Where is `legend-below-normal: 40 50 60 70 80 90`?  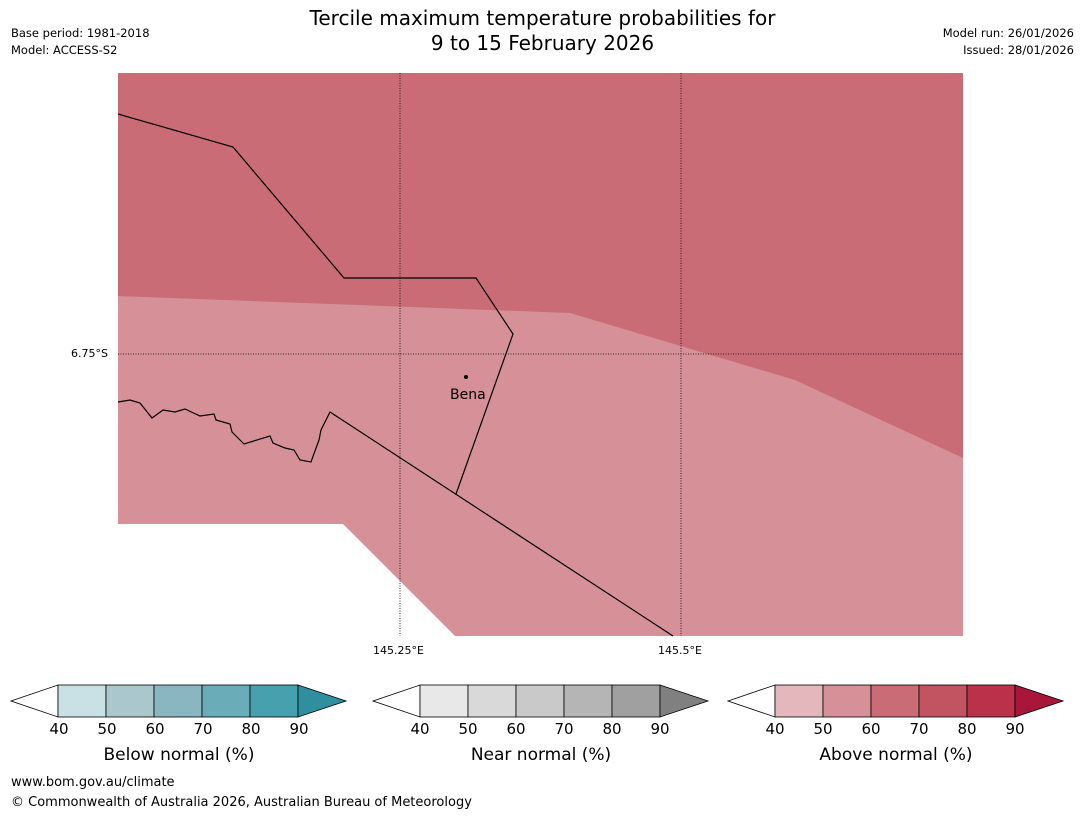 legend-below-normal: 40 50 60 70 80 90 is located at coordinates (180, 710).